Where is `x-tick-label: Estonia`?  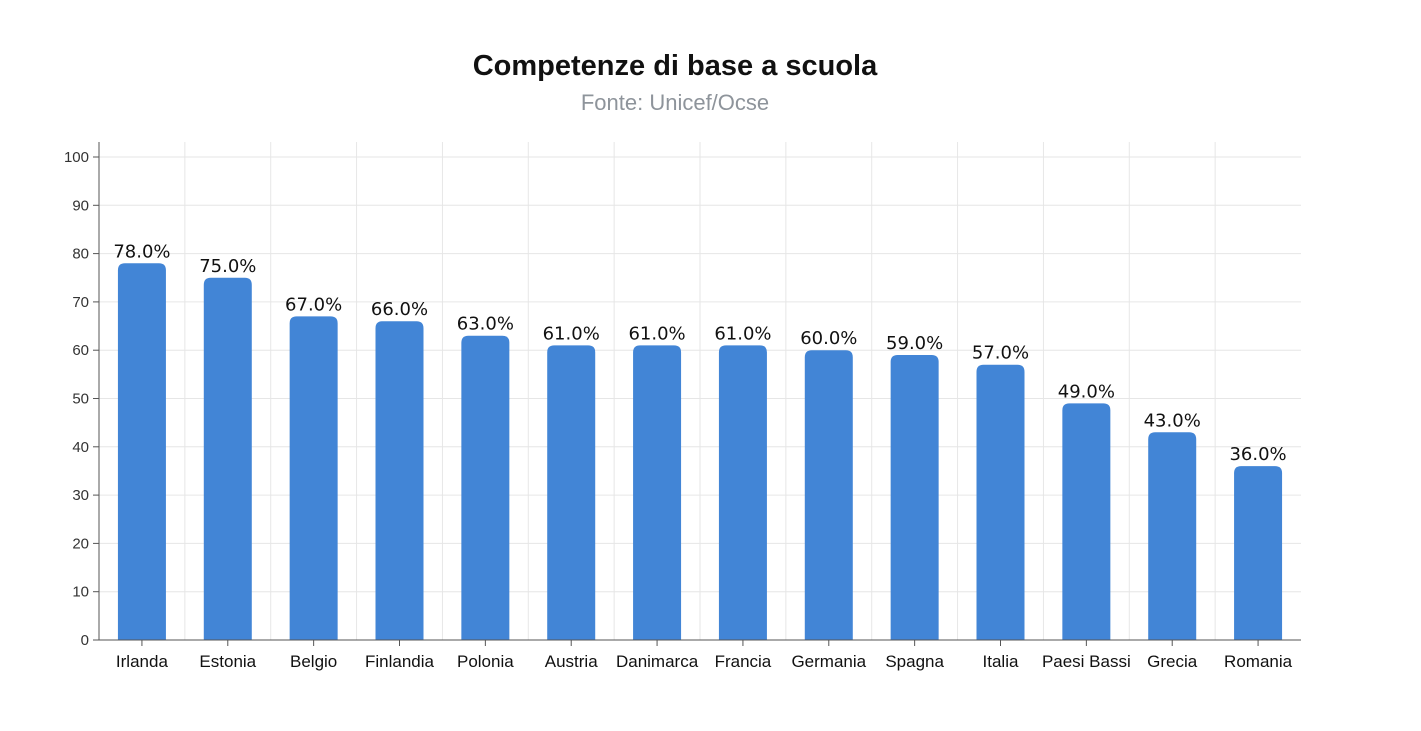
x-tick-label: Estonia is located at coordinates (227, 661).